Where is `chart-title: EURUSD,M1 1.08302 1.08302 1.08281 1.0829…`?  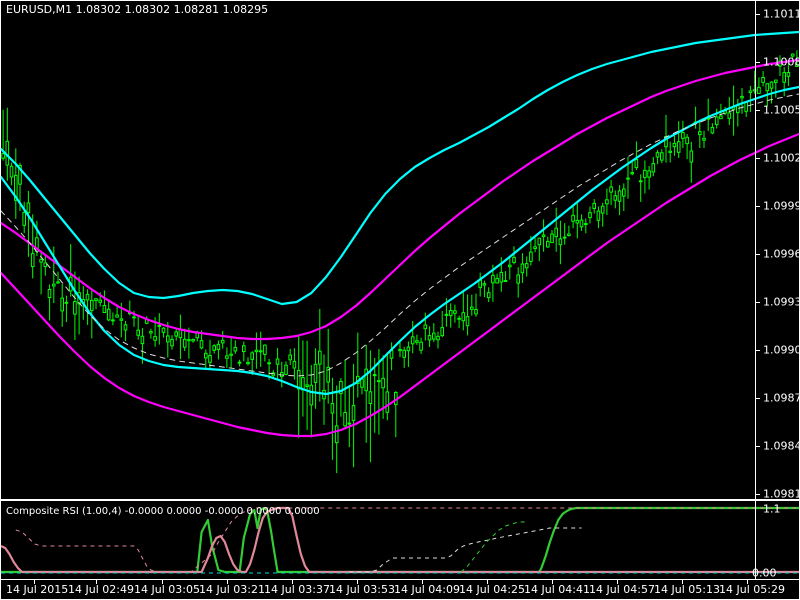 chart-title: EURUSD,M1 1.08302 1.08302 1.08281 1.0829… is located at coordinates (137, 9).